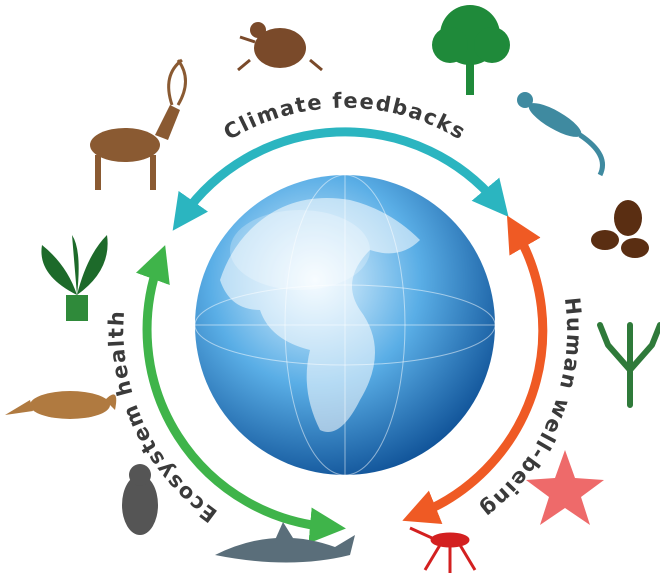  I want to click on beetle-icon, so click(280, 47).